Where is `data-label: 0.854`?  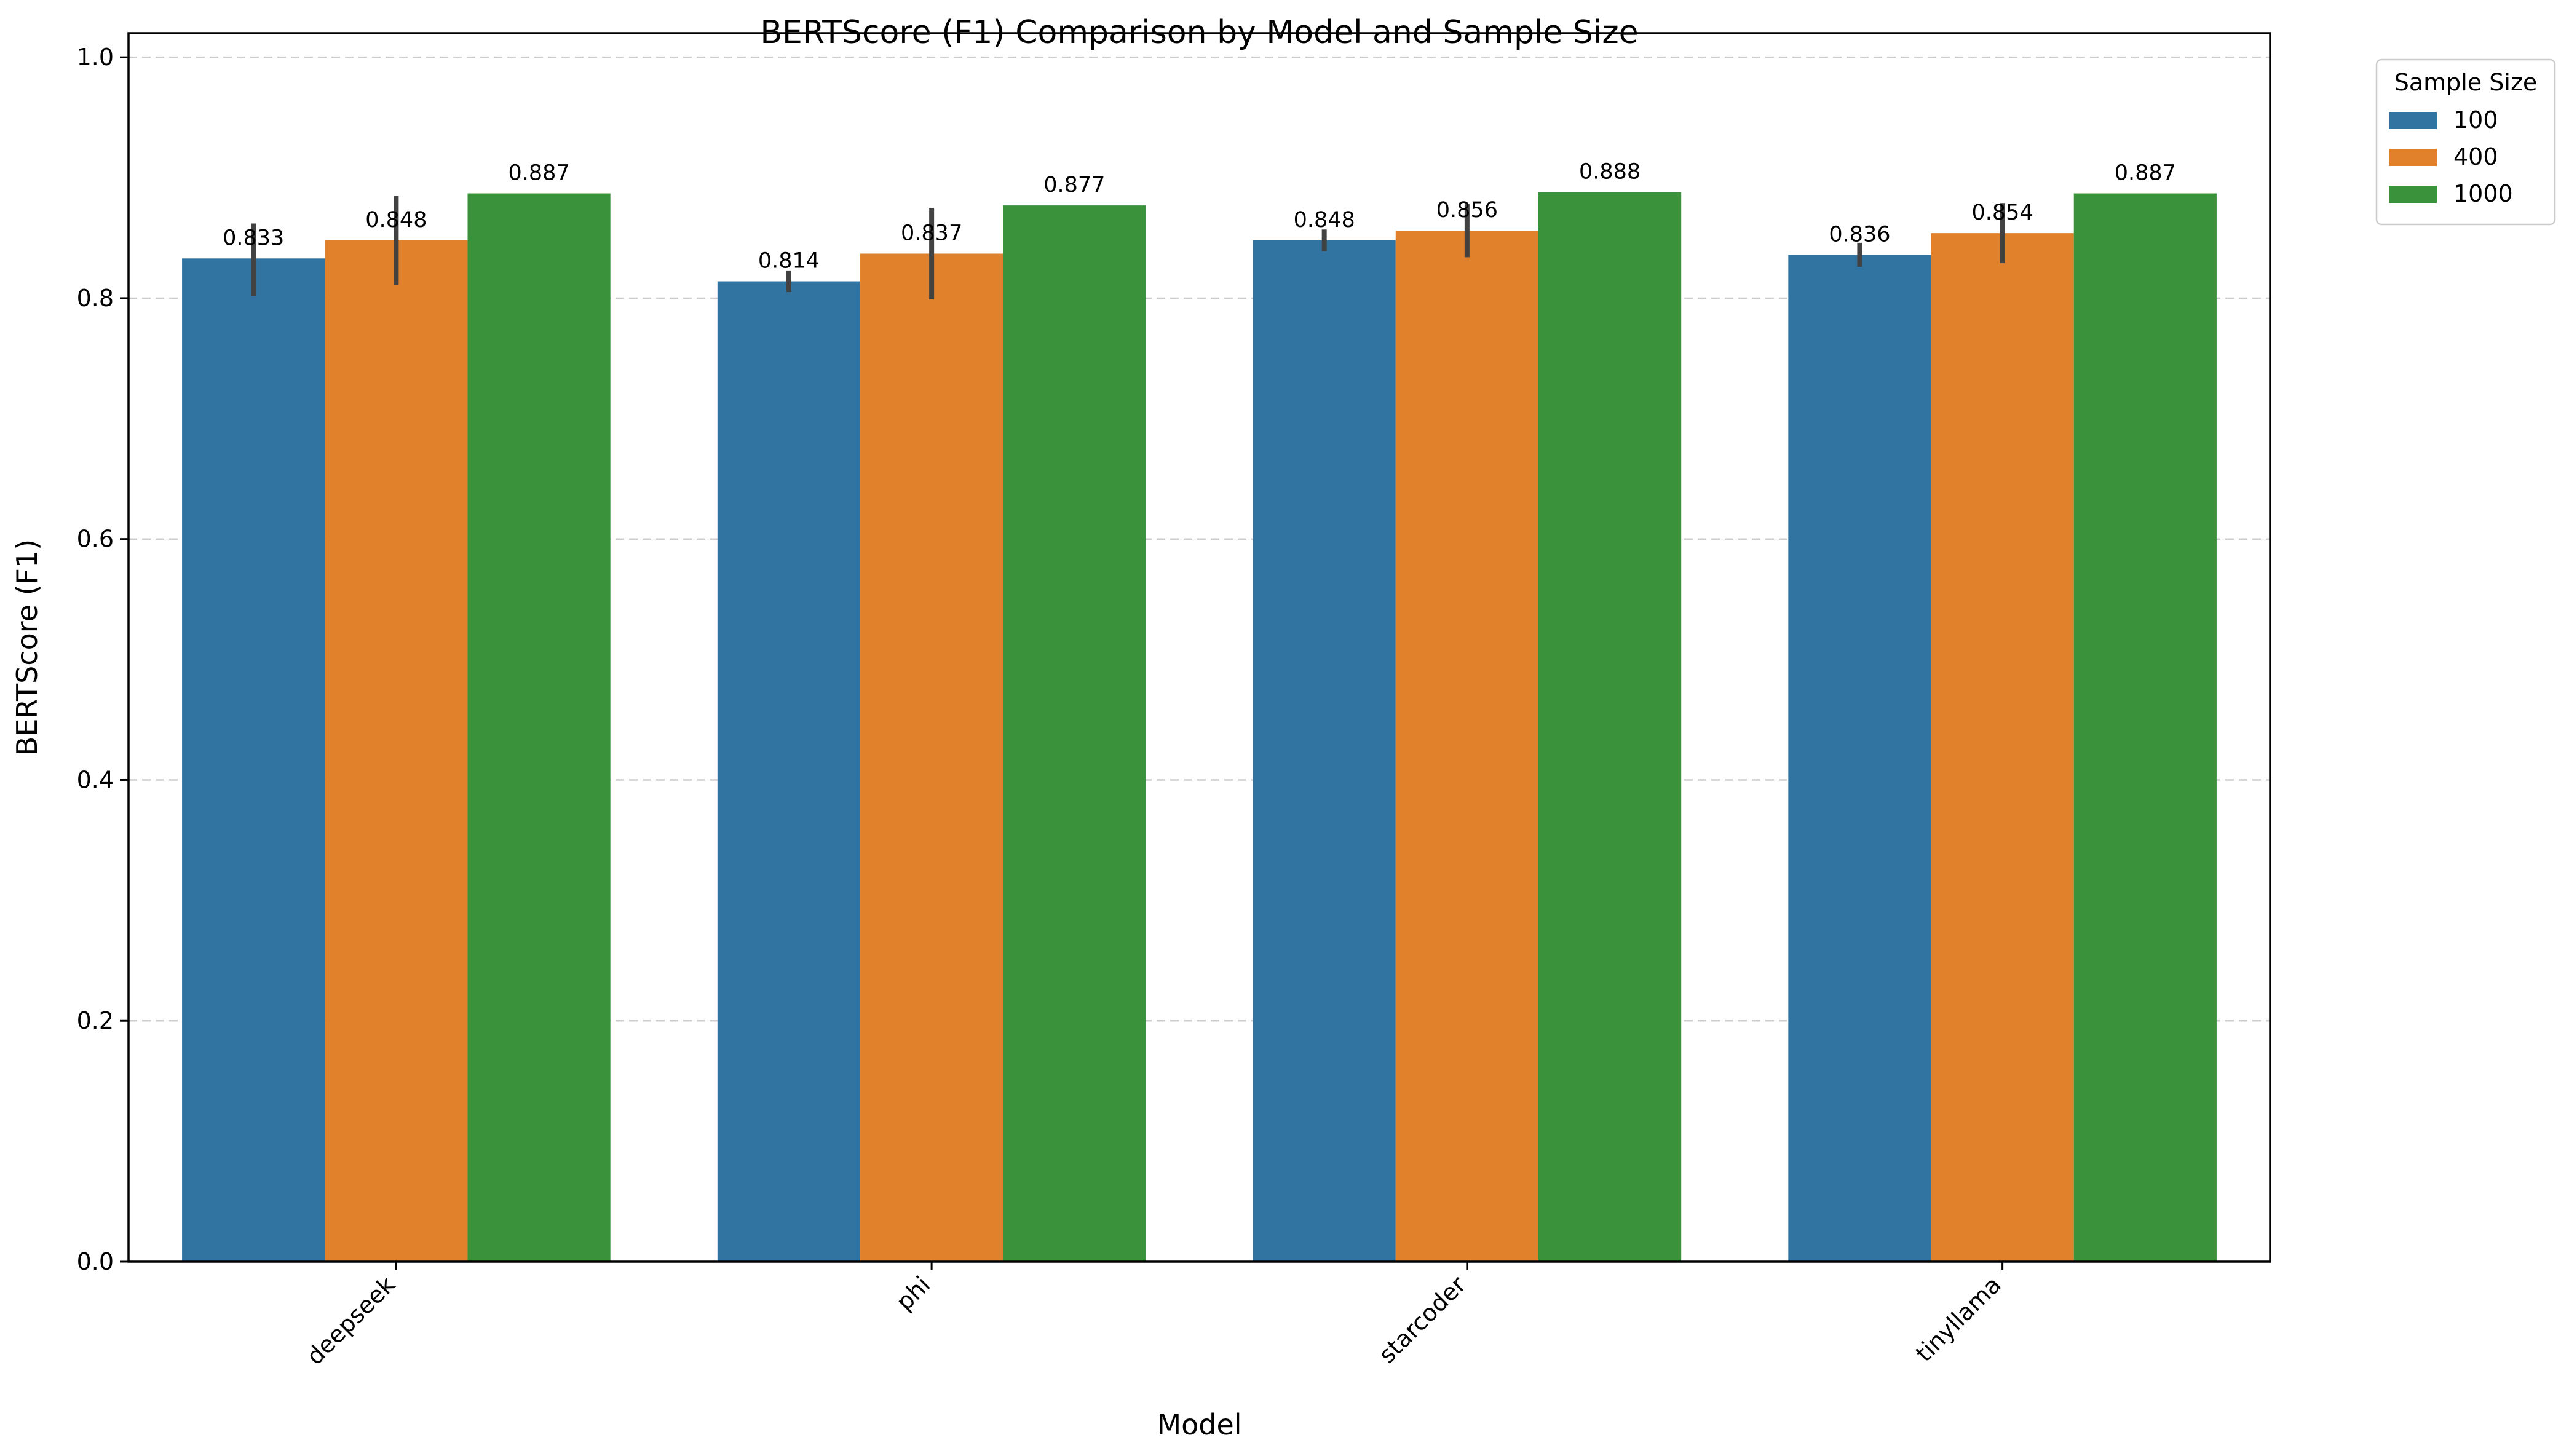 data-label: 0.854 is located at coordinates (2003, 213).